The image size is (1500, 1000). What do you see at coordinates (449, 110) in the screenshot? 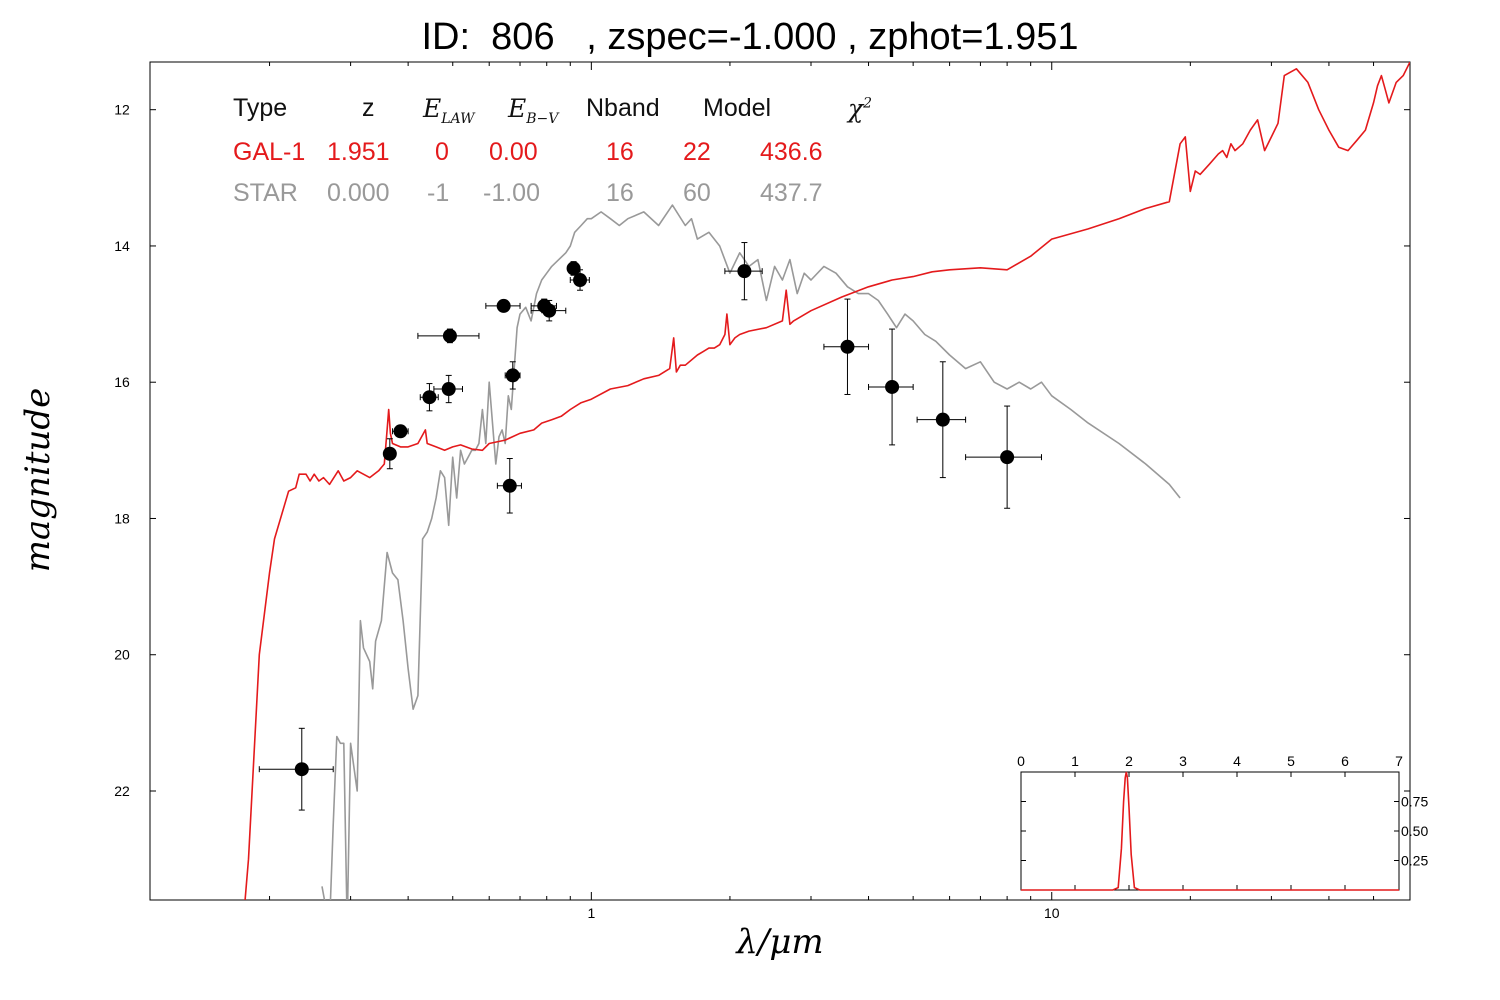
I see `legend-header-elaw: ELAW` at bounding box center [449, 110].